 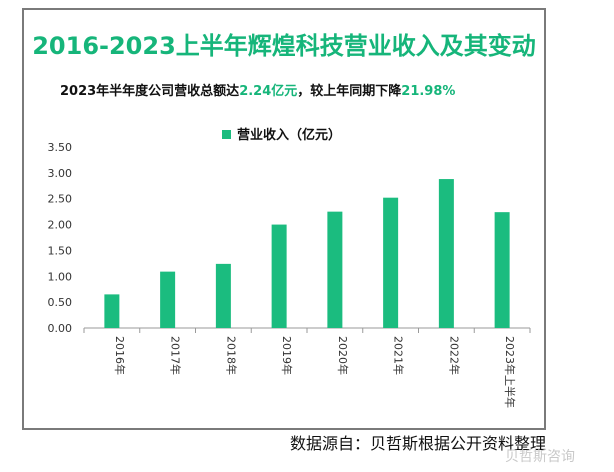 I want to click on watermark: 贝哲斯咨询, so click(x=540, y=457).